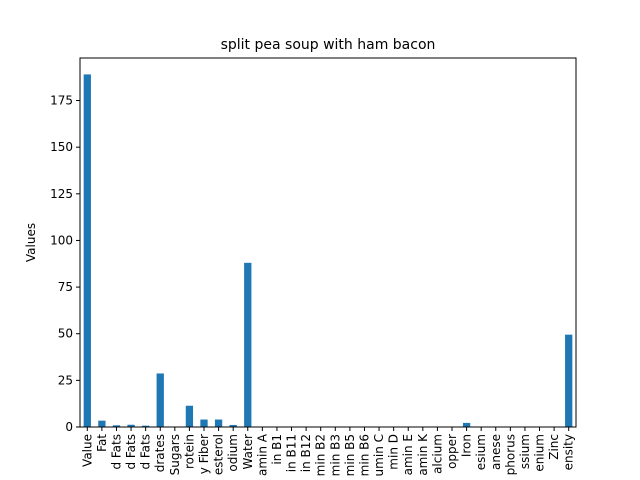 Image resolution: width=640 pixels, height=480 pixels. Describe the element at coordinates (350, 455) in the screenshot. I see `x-tick-label: min B5` at that location.